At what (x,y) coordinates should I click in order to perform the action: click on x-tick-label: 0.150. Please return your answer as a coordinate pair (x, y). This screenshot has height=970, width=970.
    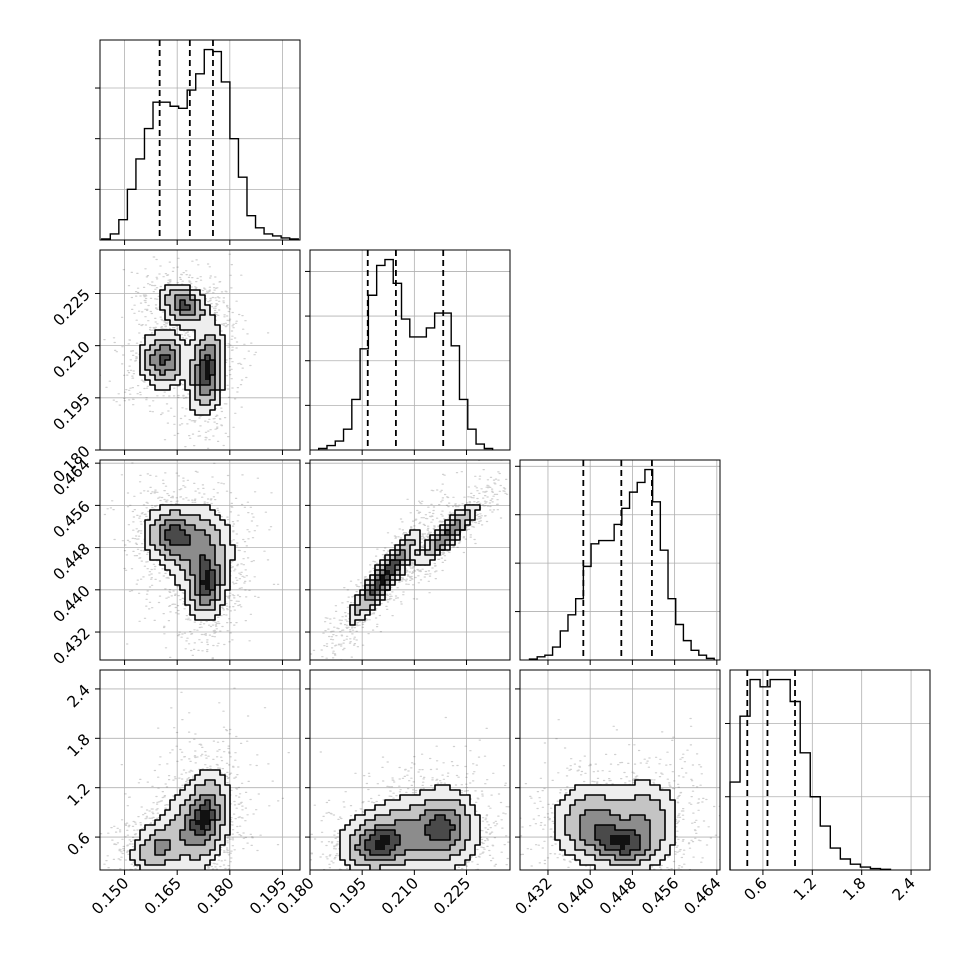
    Looking at the image, I should click on (110, 896).